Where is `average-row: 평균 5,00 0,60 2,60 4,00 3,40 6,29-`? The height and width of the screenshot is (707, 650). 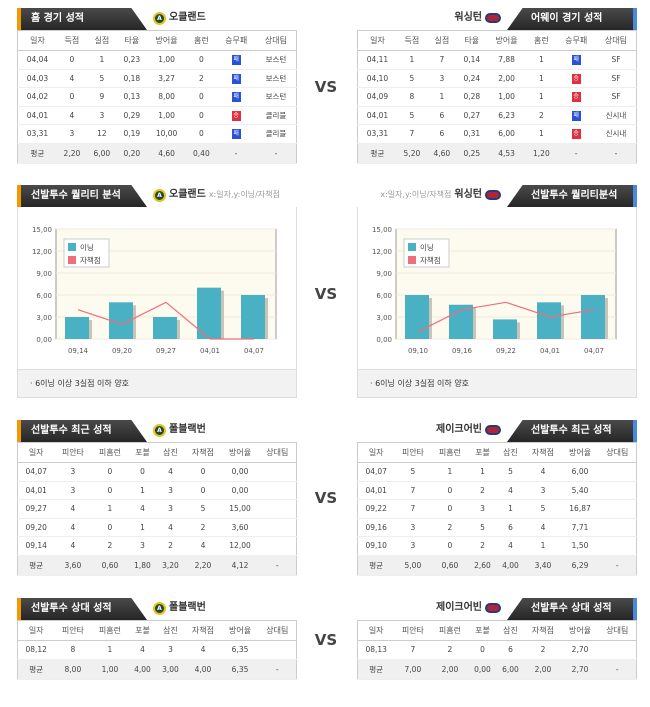
average-row: 평균 5,00 0,60 2,60 4,00 3,40 6,29- is located at coordinates (497, 565).